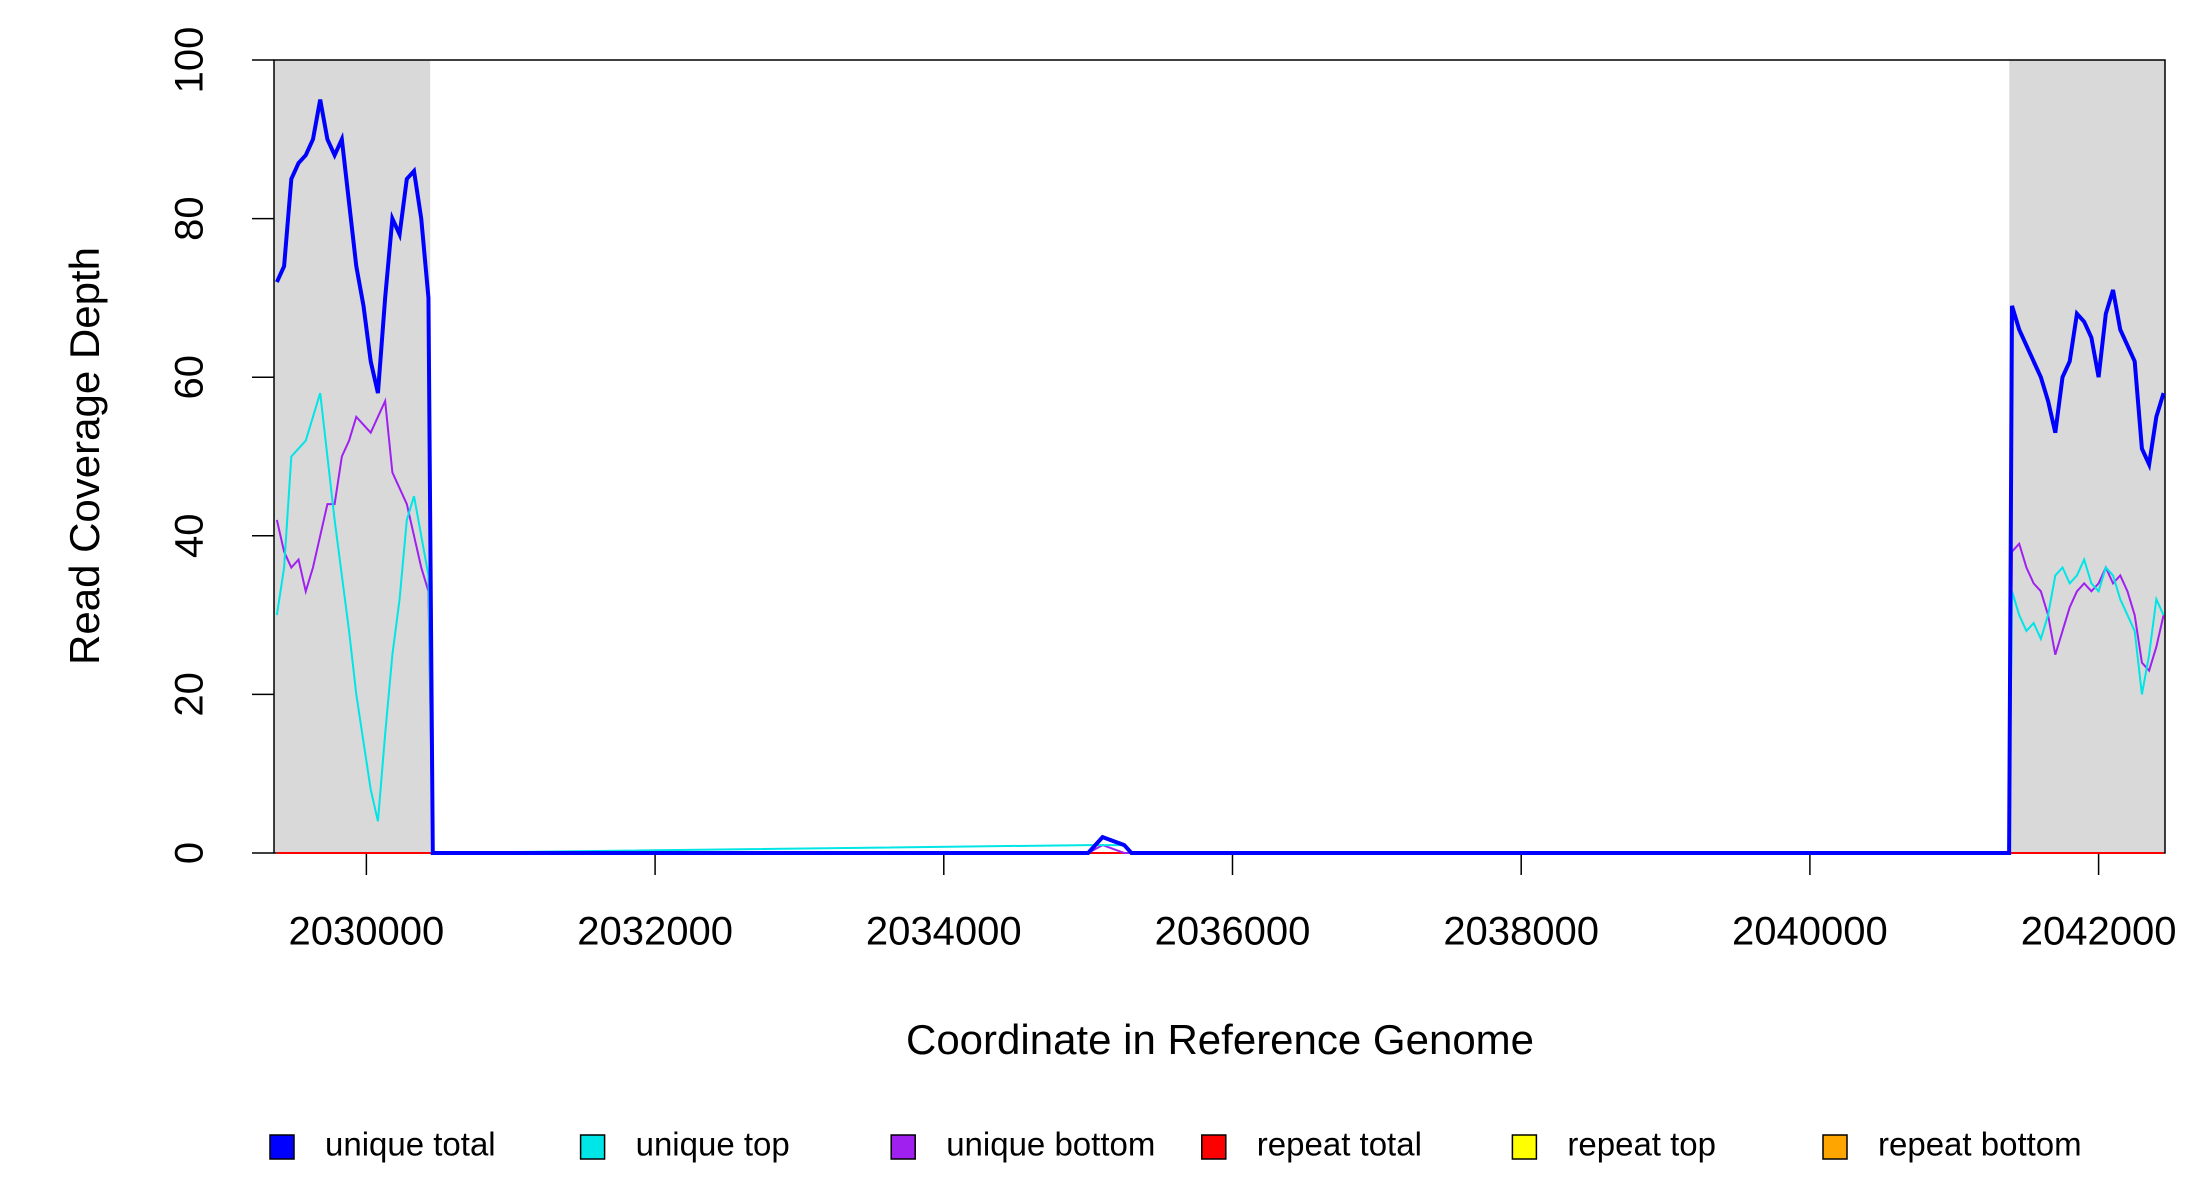 The width and height of the screenshot is (2200, 1200). I want to click on x-tick-label: 2036000, so click(1233, 932).